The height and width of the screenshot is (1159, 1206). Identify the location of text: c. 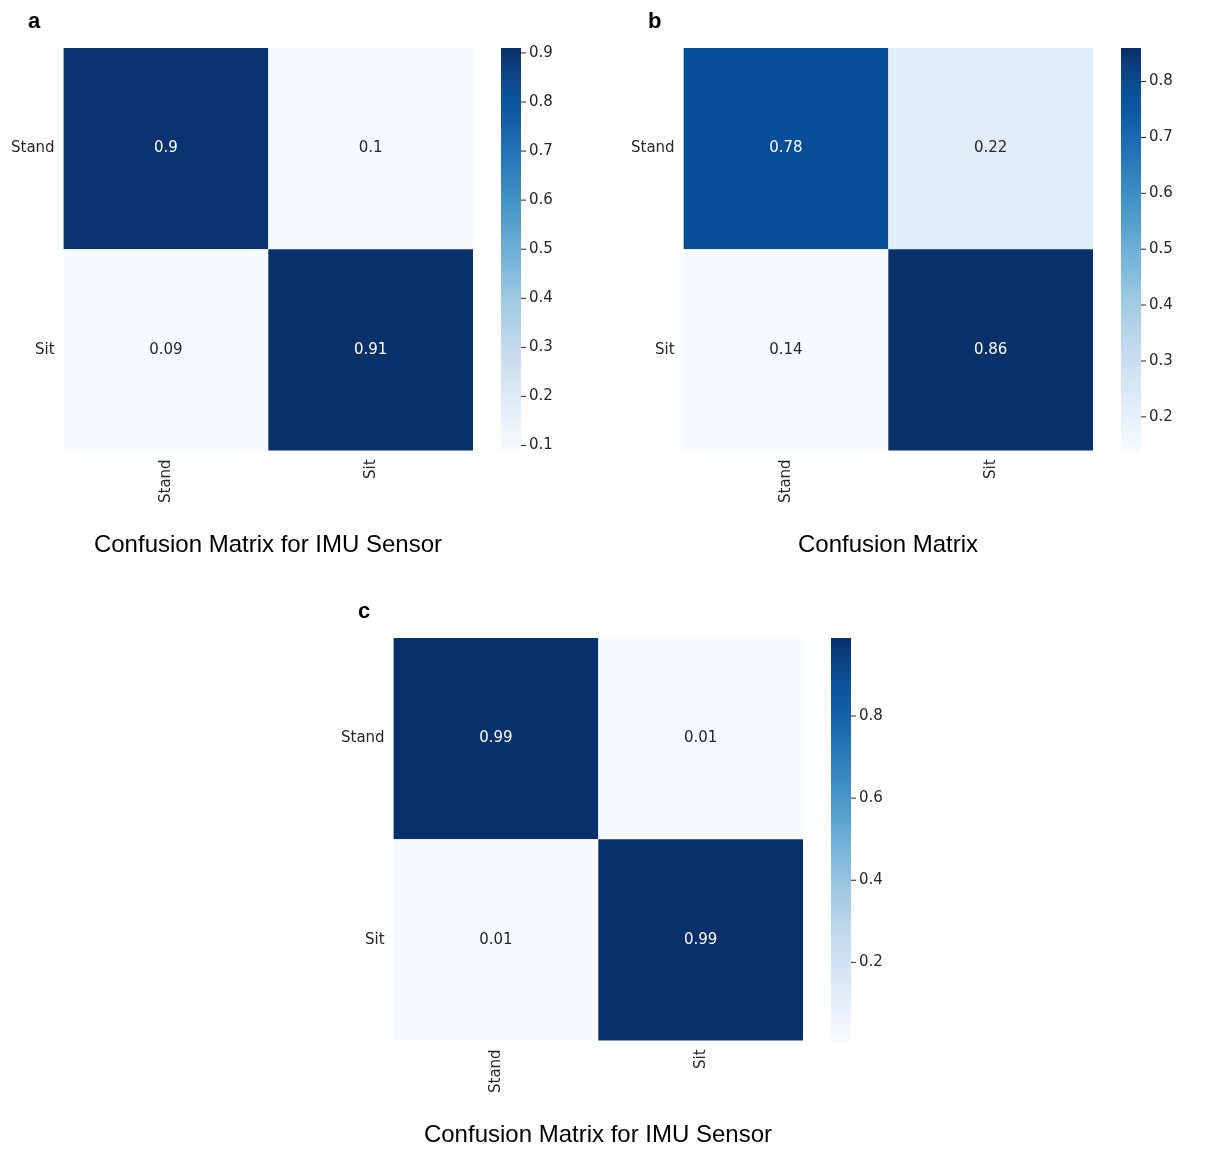
(364, 610).